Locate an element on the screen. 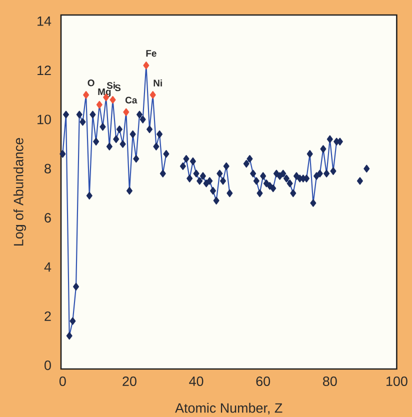 Image resolution: width=412 pixels, height=417 pixels. y-axis-title: Log of Abundance is located at coordinates (19, 192).